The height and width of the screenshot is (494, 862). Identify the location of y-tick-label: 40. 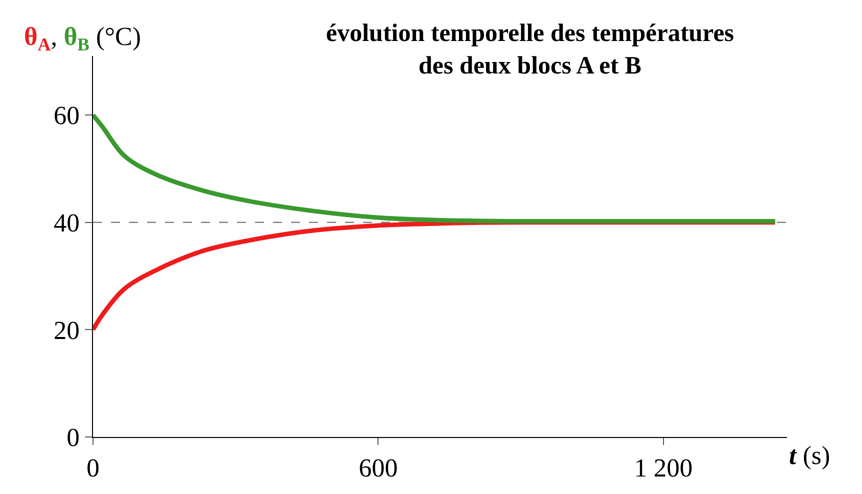
(67, 223).